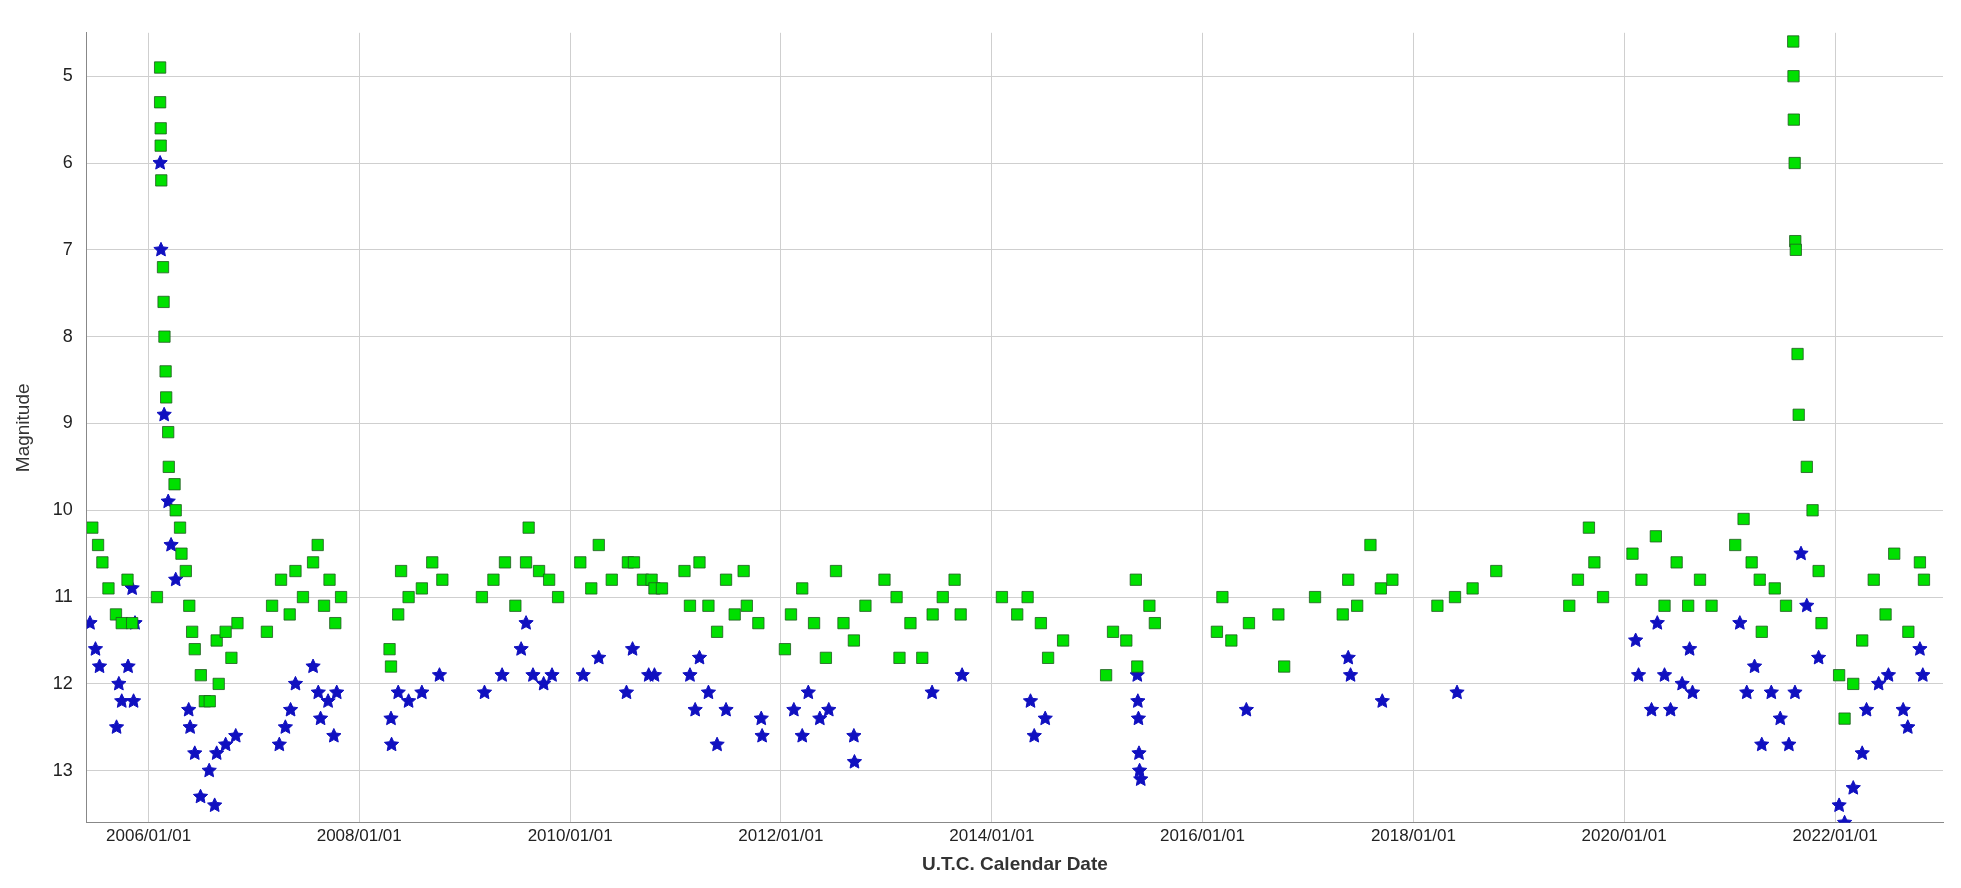  I want to click on x-tick-label: 2012/01/01, so click(781, 835).